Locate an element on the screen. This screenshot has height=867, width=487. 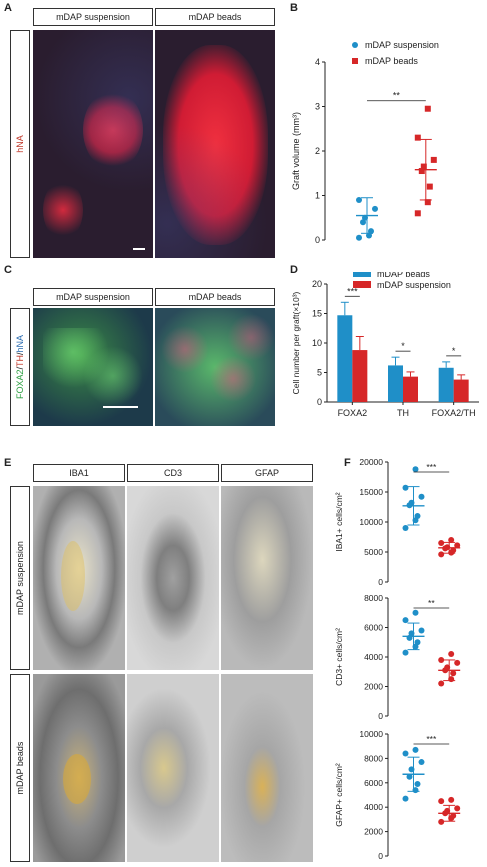
micrograph-c-suspension is located at coordinates (93, 367).